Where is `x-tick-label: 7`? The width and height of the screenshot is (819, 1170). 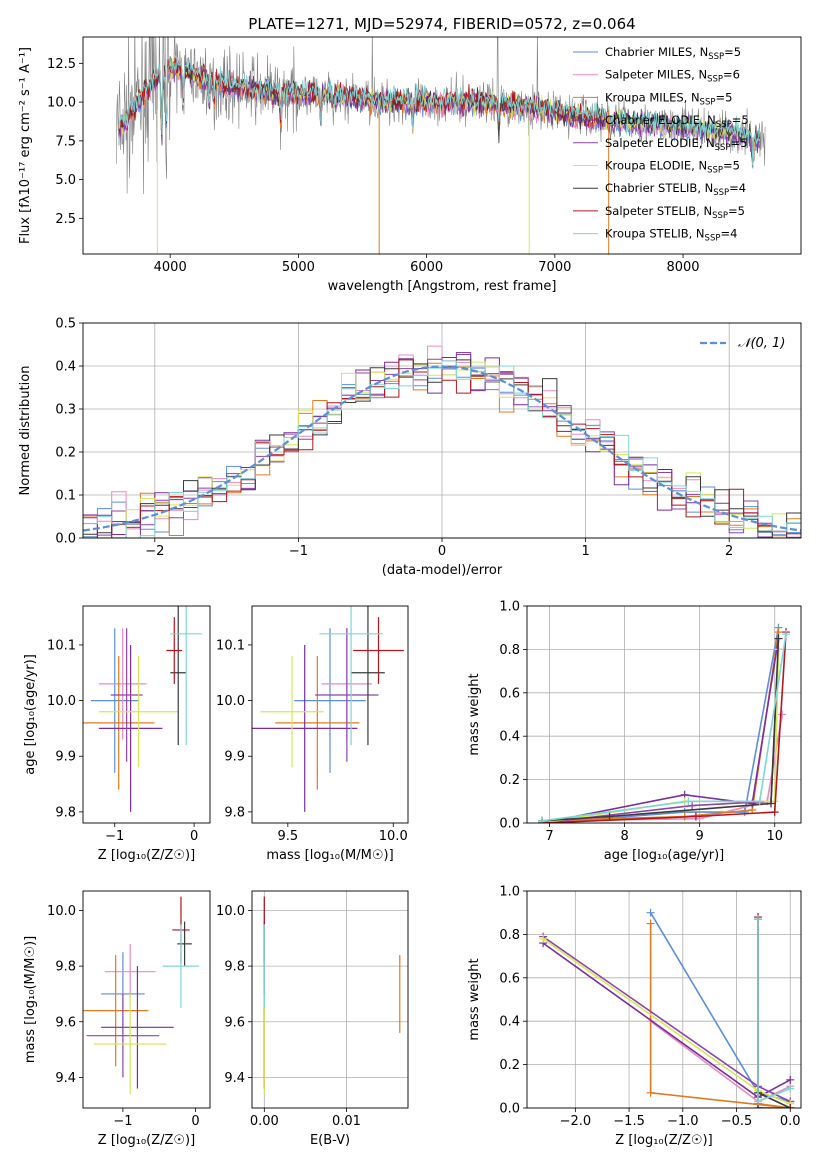 x-tick-label: 7 is located at coordinates (549, 836).